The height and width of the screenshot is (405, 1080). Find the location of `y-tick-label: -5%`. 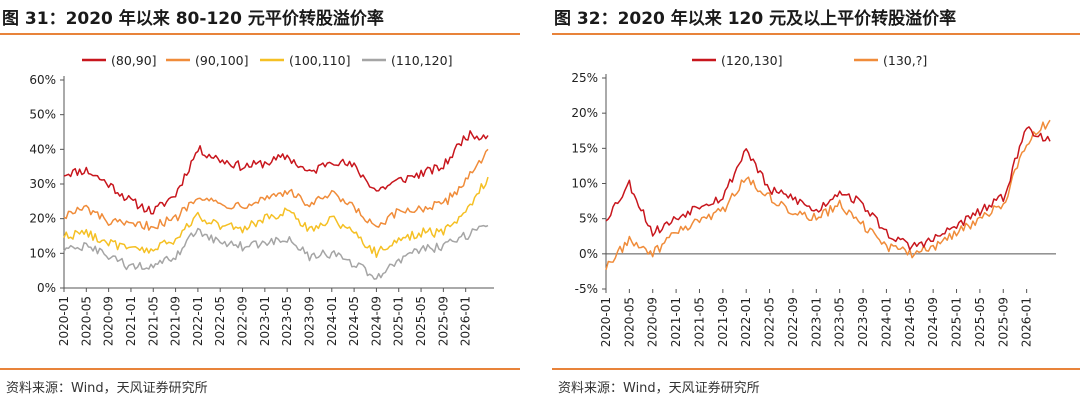

y-tick-label: -5% is located at coordinates (586, 289).